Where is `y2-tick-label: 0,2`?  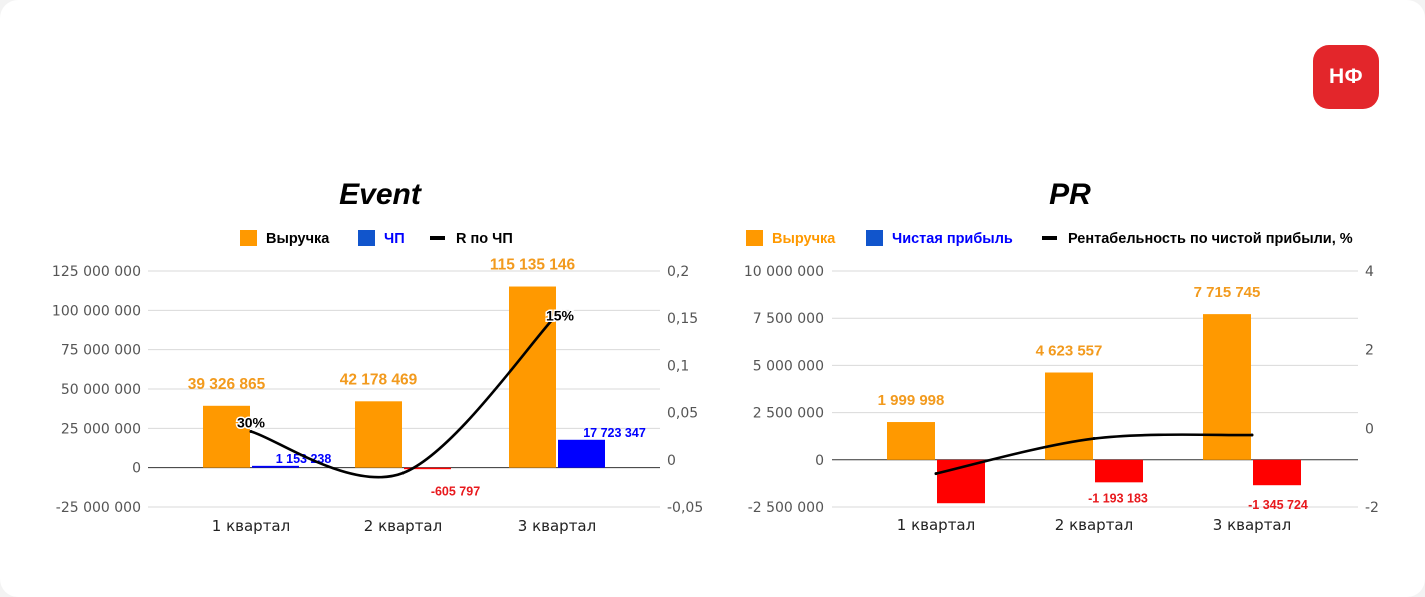 y2-tick-label: 0,2 is located at coordinates (678, 272).